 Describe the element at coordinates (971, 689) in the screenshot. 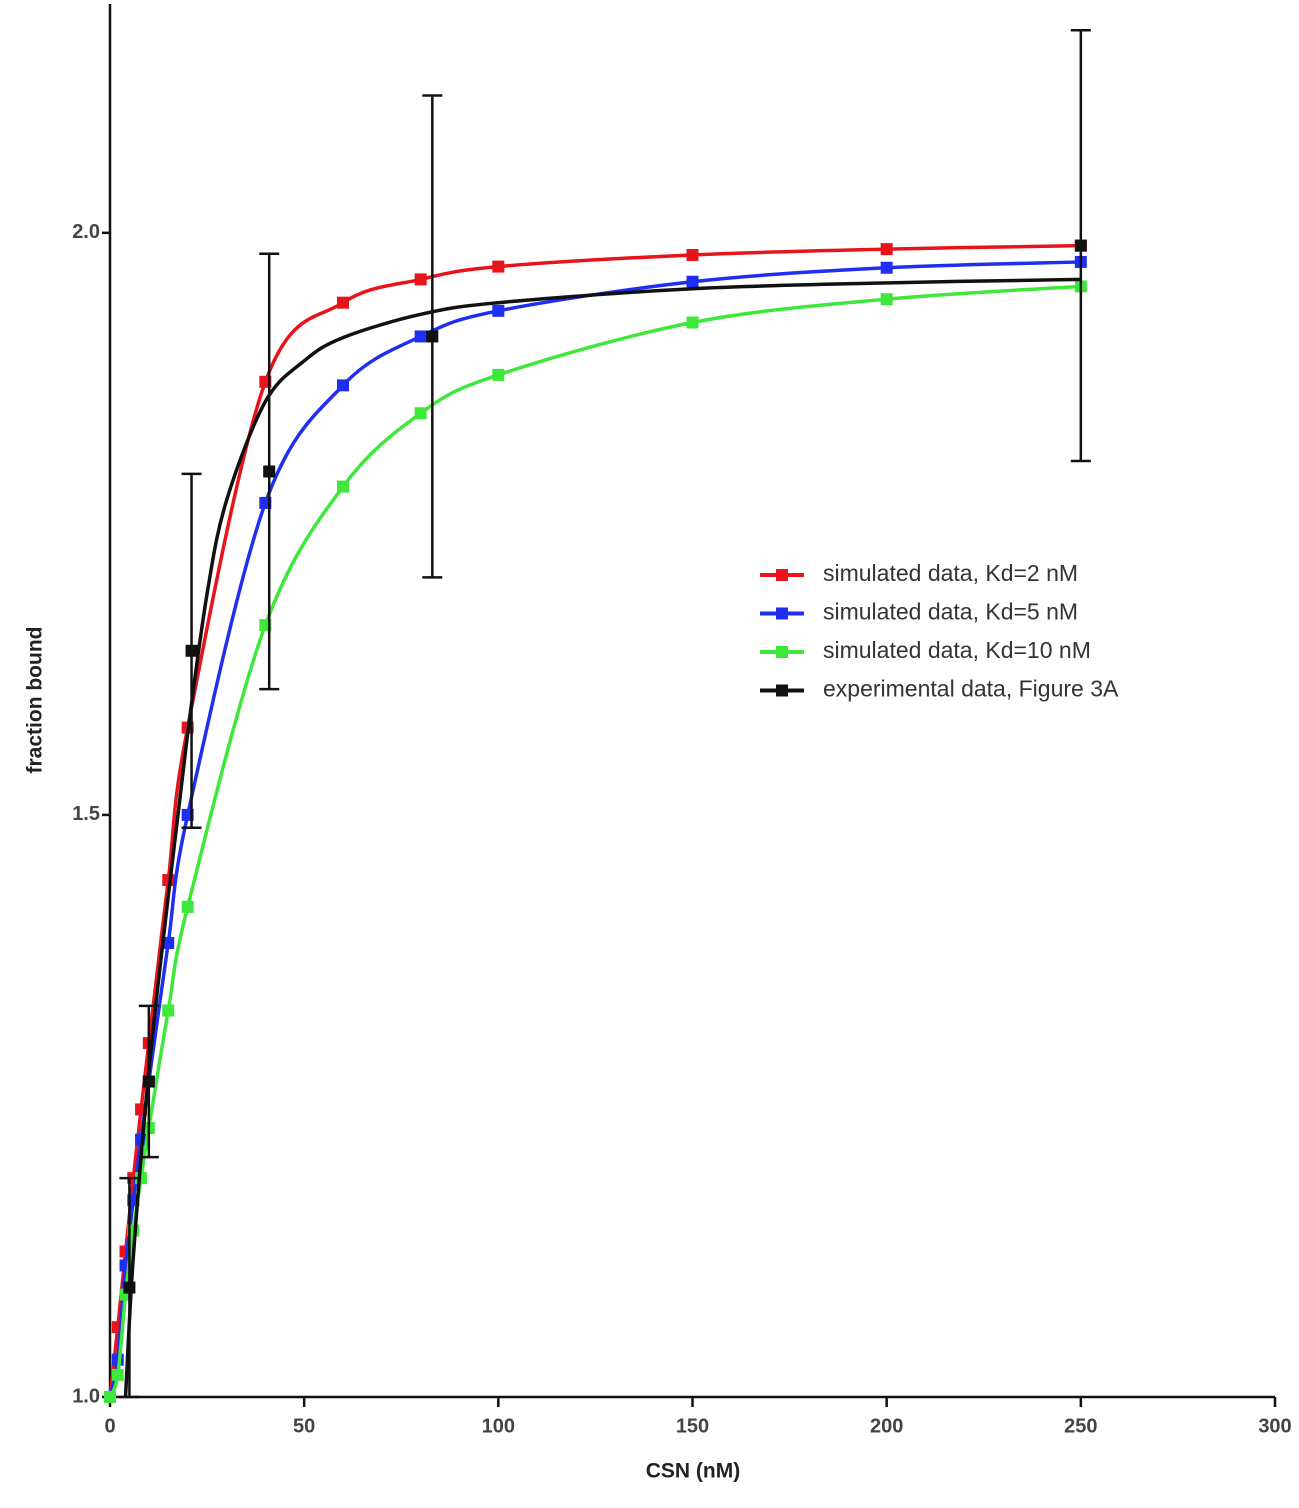

I see `legend-label: experimental data, Figure 3A` at that location.